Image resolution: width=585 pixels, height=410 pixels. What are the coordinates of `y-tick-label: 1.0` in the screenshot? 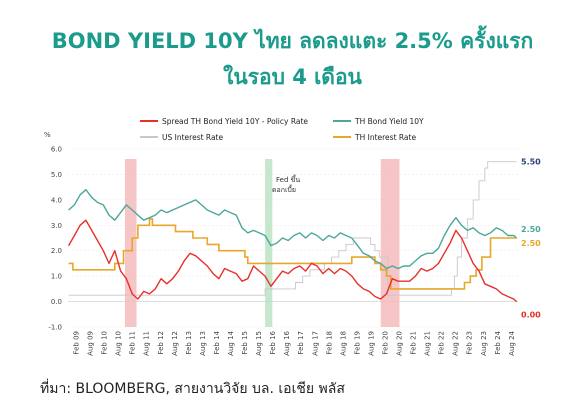 It's located at (56, 277).